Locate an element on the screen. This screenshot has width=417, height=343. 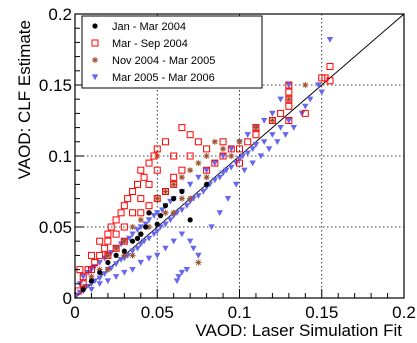
legend-item: Mar 2005 - Mar 2006 is located at coordinates (153, 78).